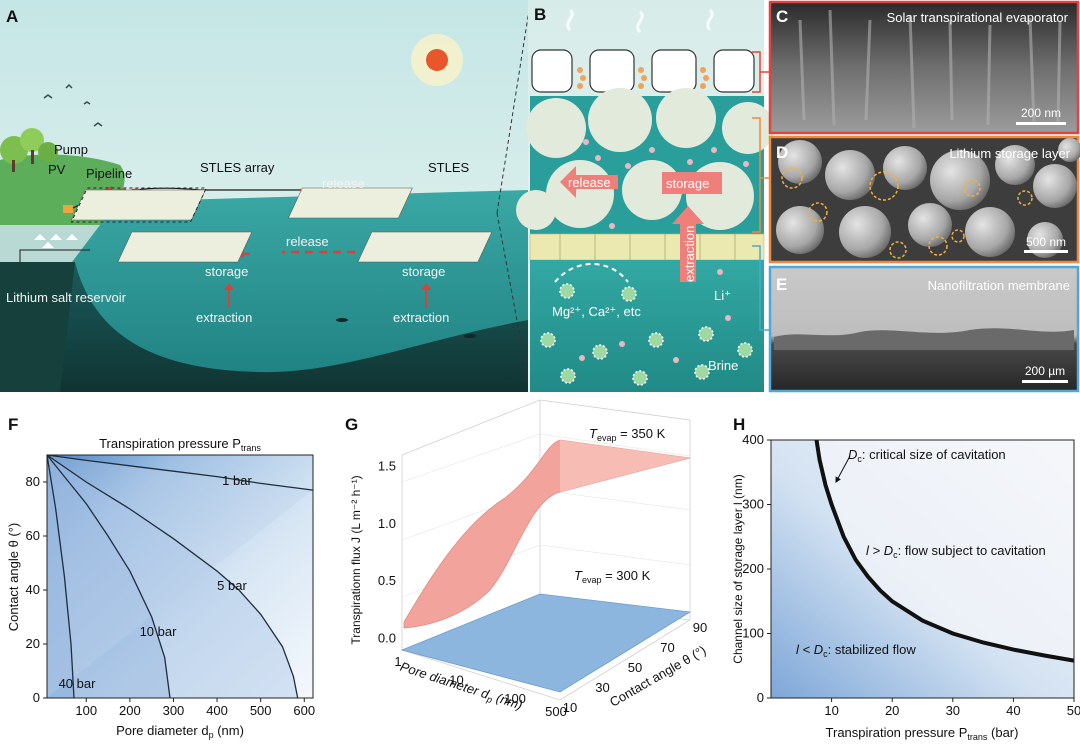 This screenshot has height=747, width=1080. Describe the element at coordinates (924, 339) in the screenshot. I see `sem-e-layer` at that location.